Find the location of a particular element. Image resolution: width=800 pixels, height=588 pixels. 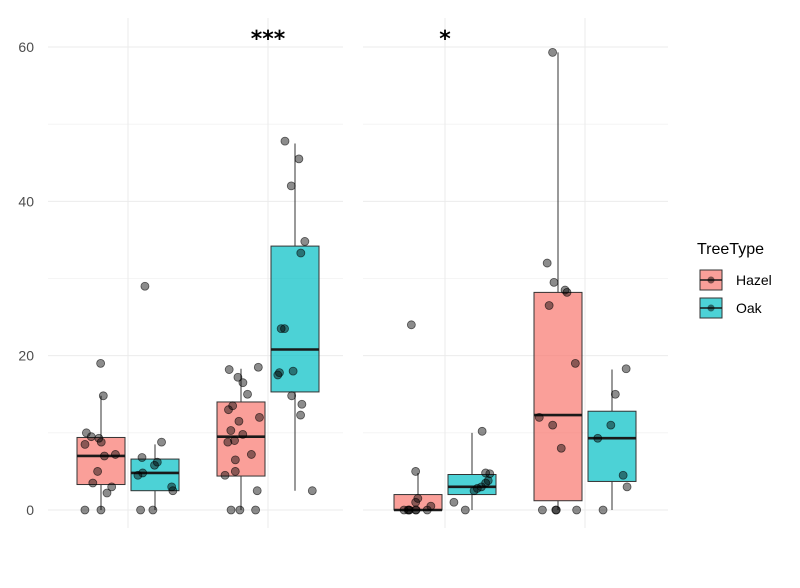

legend-label: Hazel is located at coordinates (754, 280).